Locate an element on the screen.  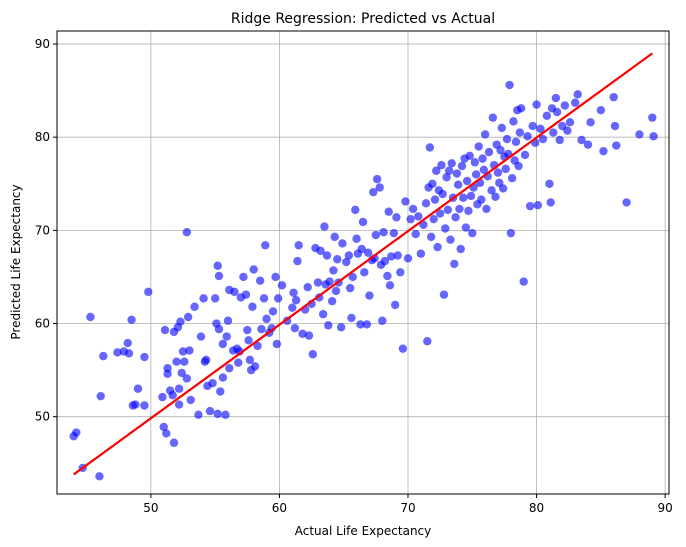
x-tick-label: 90 is located at coordinates (665, 508).